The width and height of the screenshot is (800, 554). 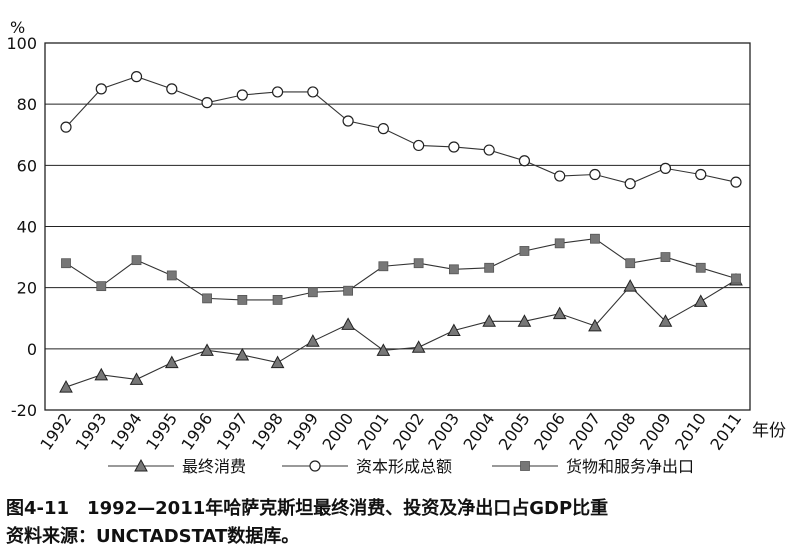 What do you see at coordinates (337, 431) in the screenshot?
I see `x-tick-label: 2000` at bounding box center [337, 431].